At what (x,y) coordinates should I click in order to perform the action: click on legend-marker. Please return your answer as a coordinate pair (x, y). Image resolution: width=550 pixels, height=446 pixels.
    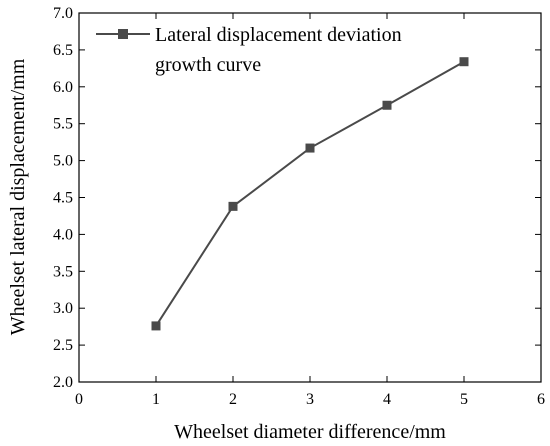
    Looking at the image, I should click on (123, 34).